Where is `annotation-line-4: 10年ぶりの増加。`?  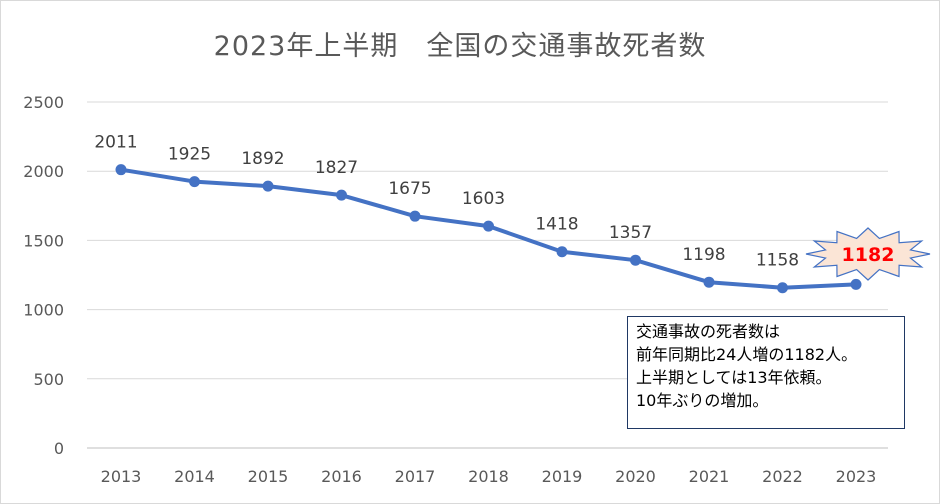
annotation-line-4: 10年ぶりの増加。 is located at coordinates (702, 400).